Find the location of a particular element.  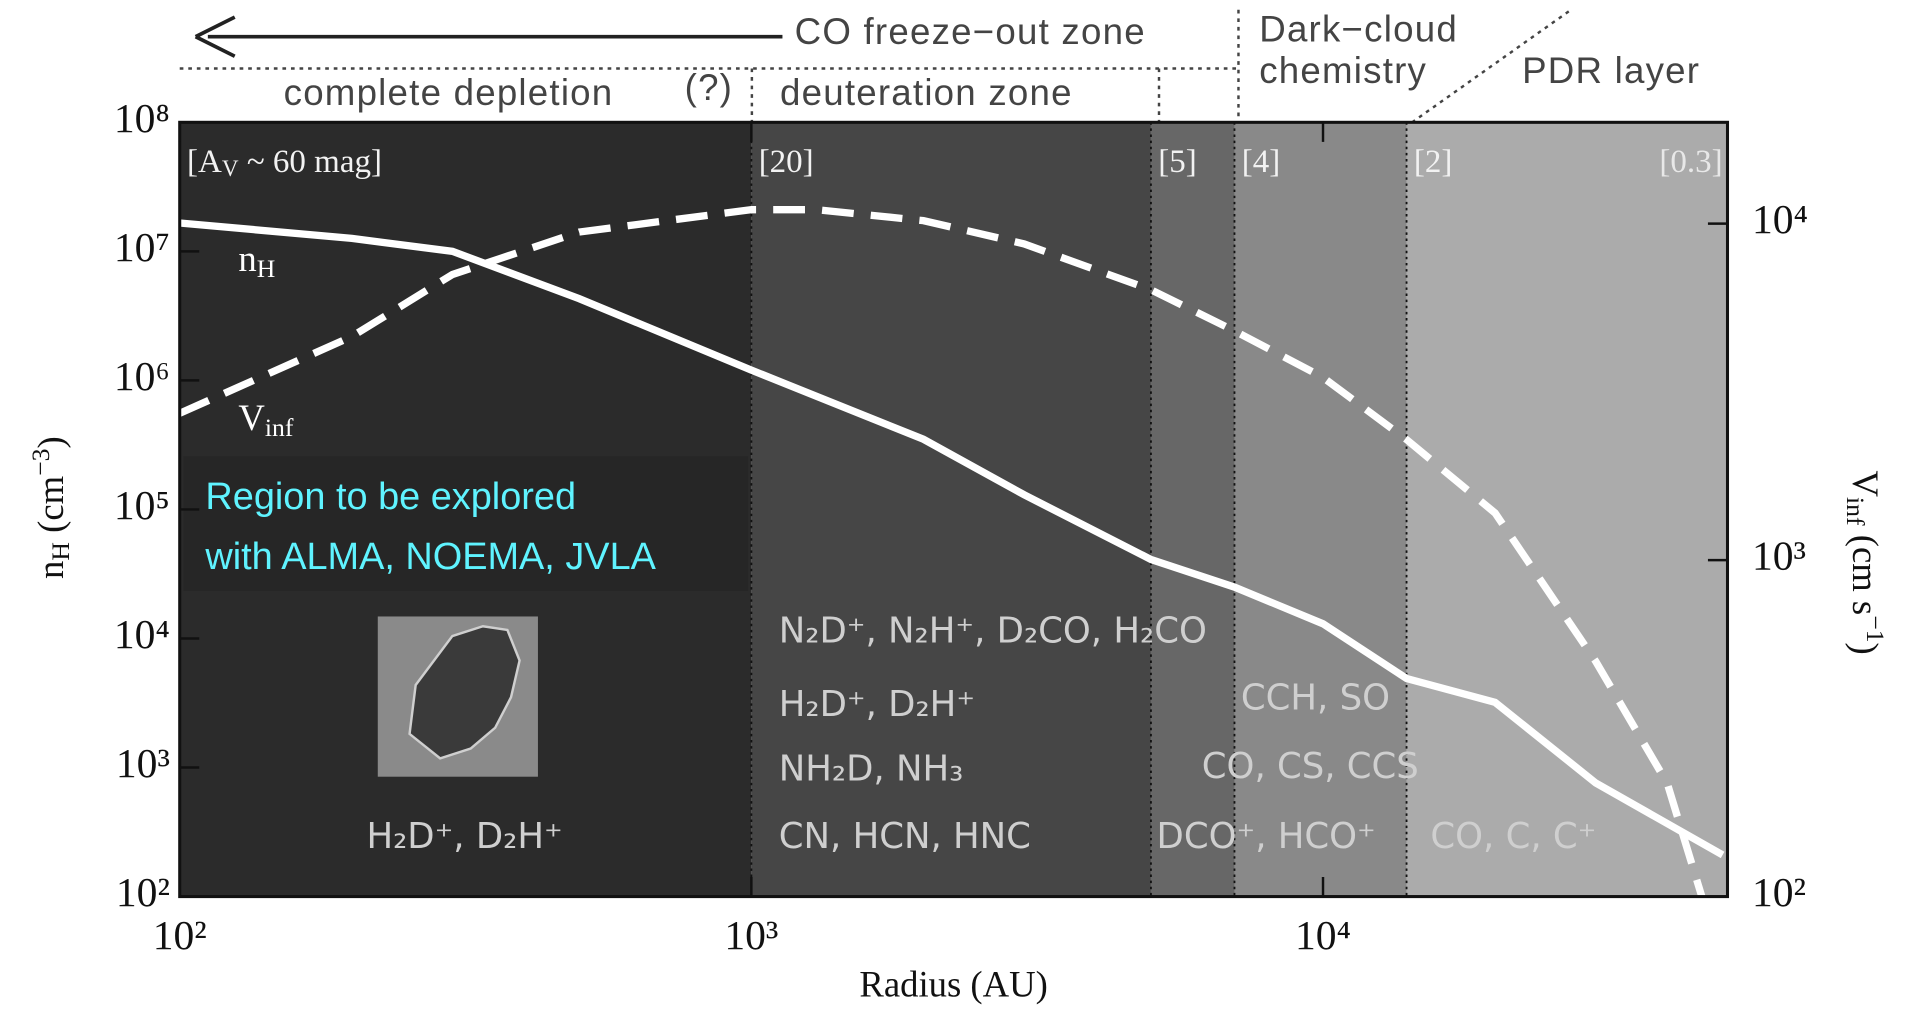

curve-label: nH is located at coordinates (256, 260).